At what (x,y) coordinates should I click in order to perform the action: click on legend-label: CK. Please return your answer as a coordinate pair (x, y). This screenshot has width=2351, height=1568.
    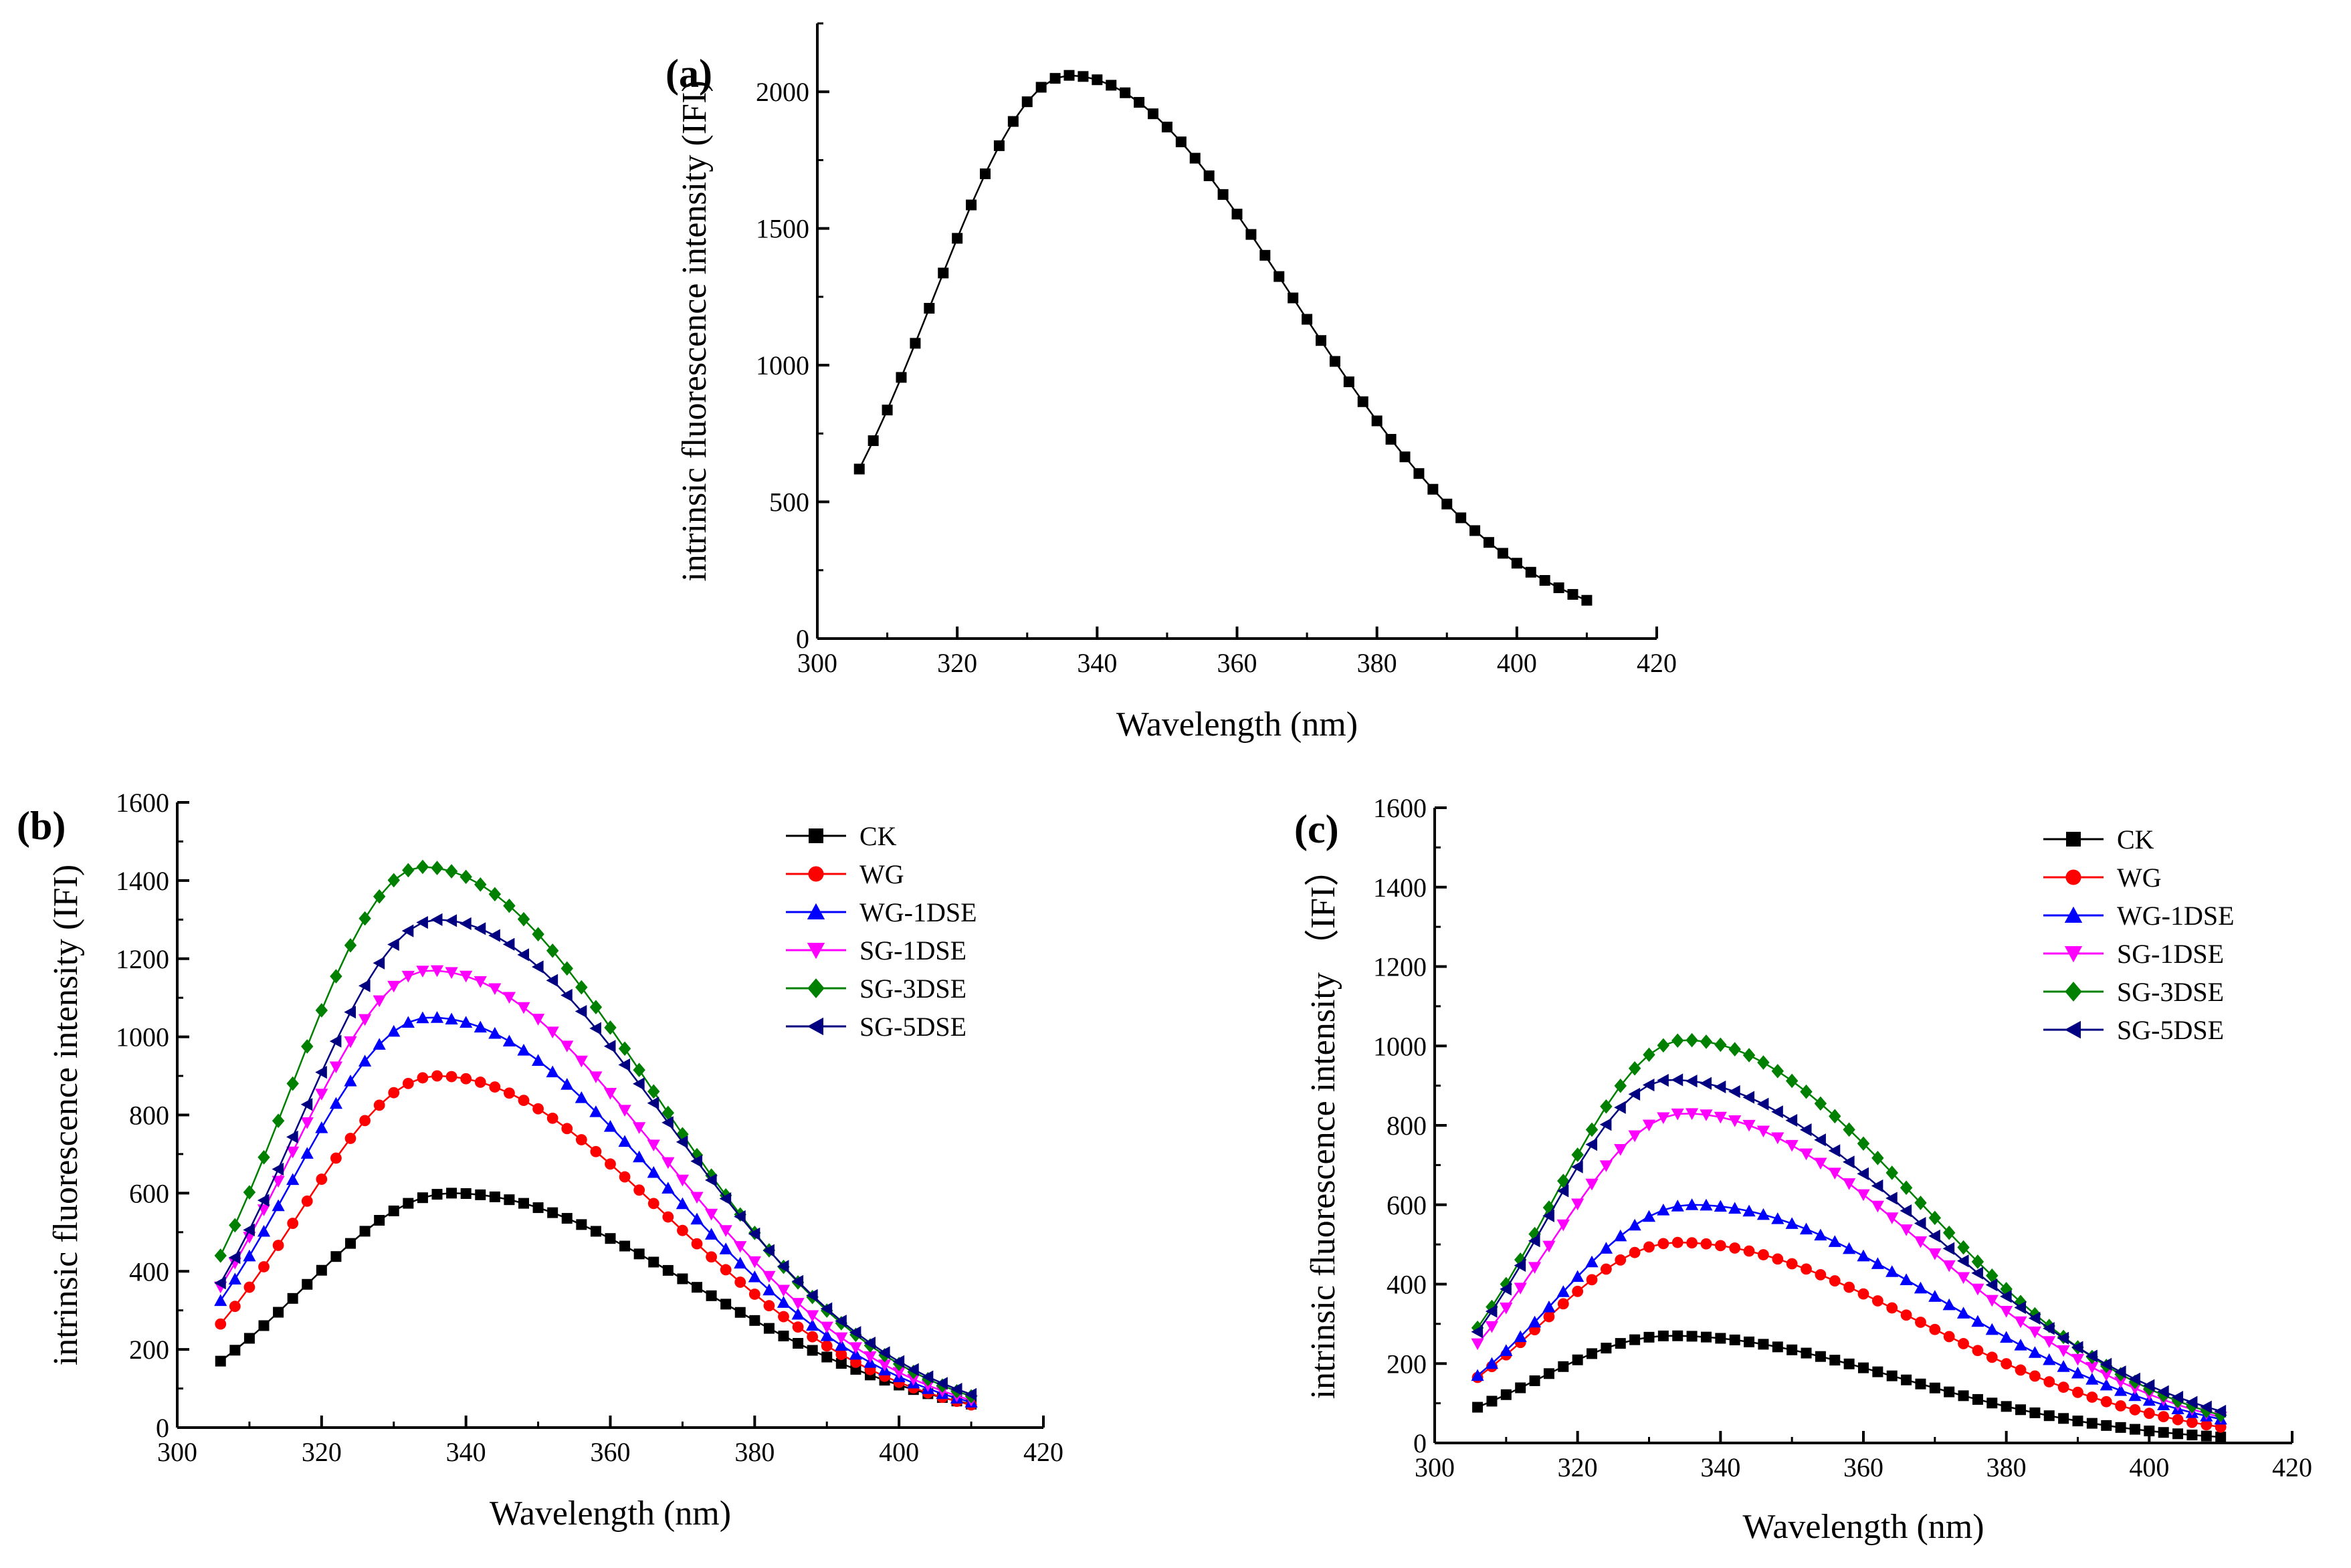
    Looking at the image, I should click on (878, 836).